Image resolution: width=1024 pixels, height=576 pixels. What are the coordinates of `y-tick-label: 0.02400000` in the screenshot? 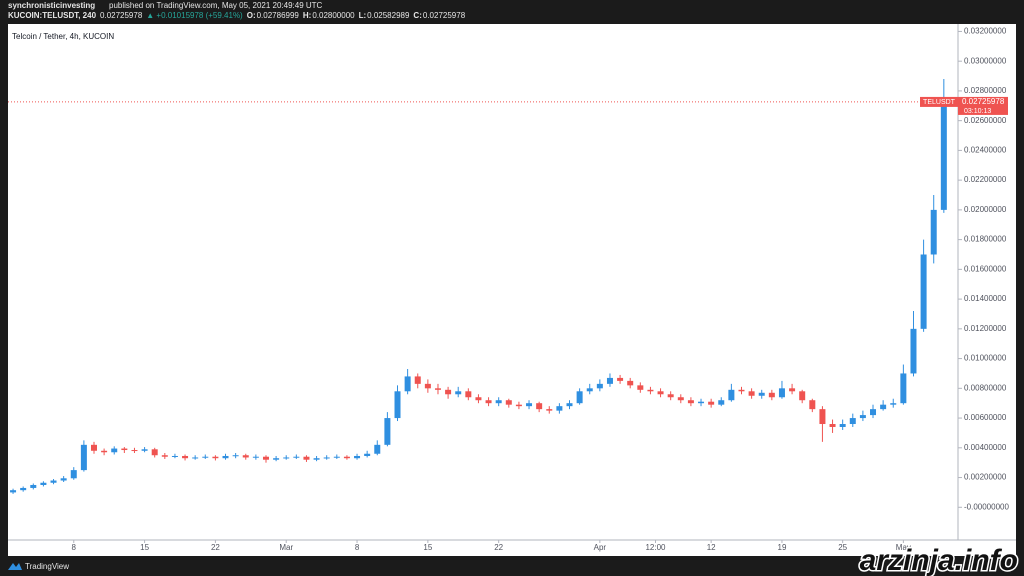 It's located at (985, 150).